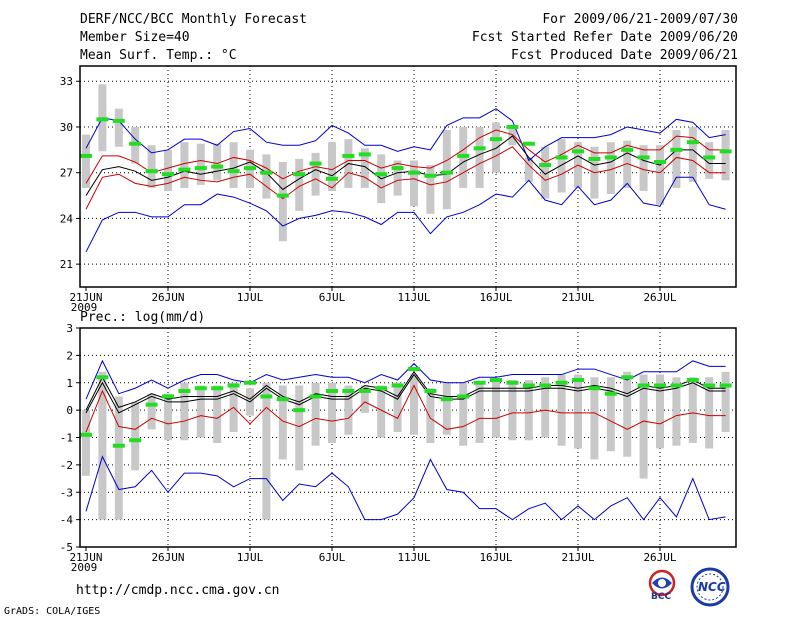  What do you see at coordinates (604, 37) in the screenshot?
I see `started-date: Fcst Started Refer Date 2009/06/20` at bounding box center [604, 37].